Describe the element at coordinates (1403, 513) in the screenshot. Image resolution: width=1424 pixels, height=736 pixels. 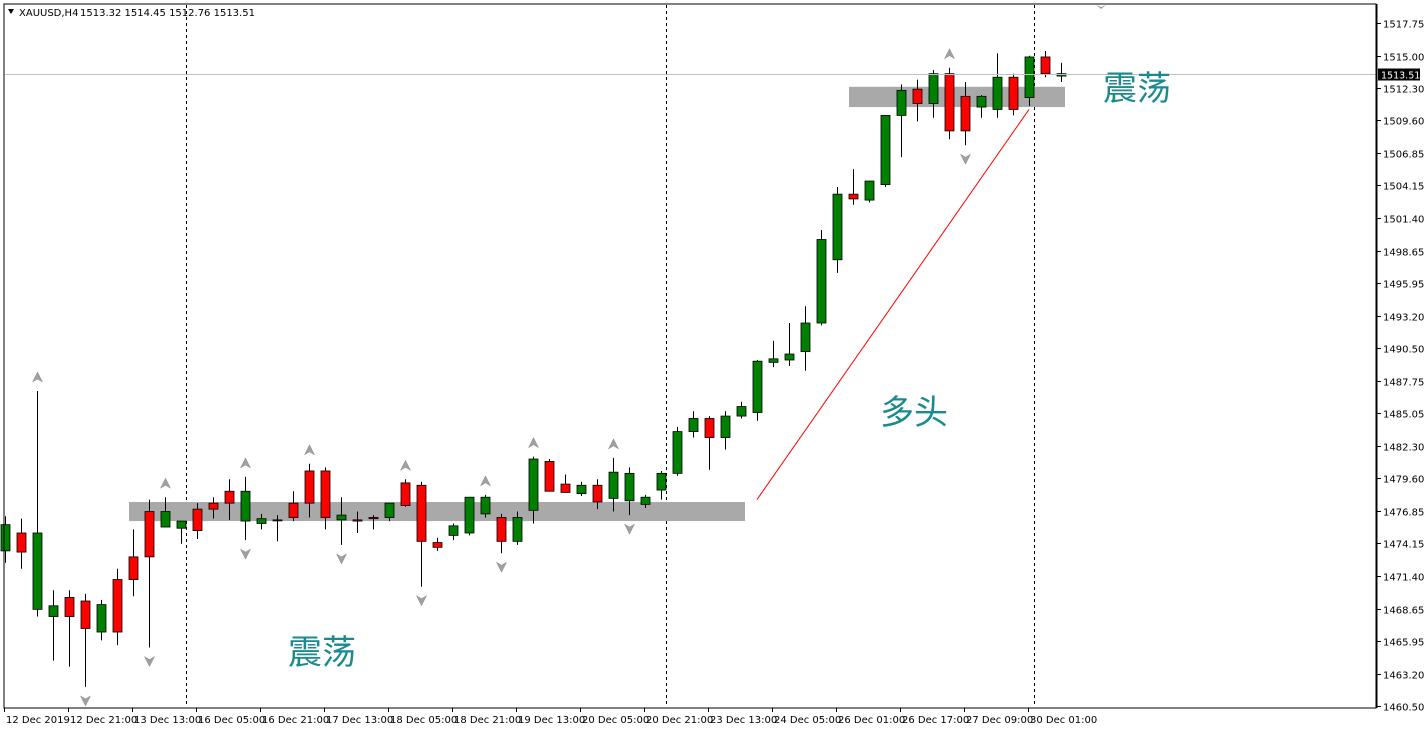
I see `y-axis-tick-label: 1476.85` at that location.